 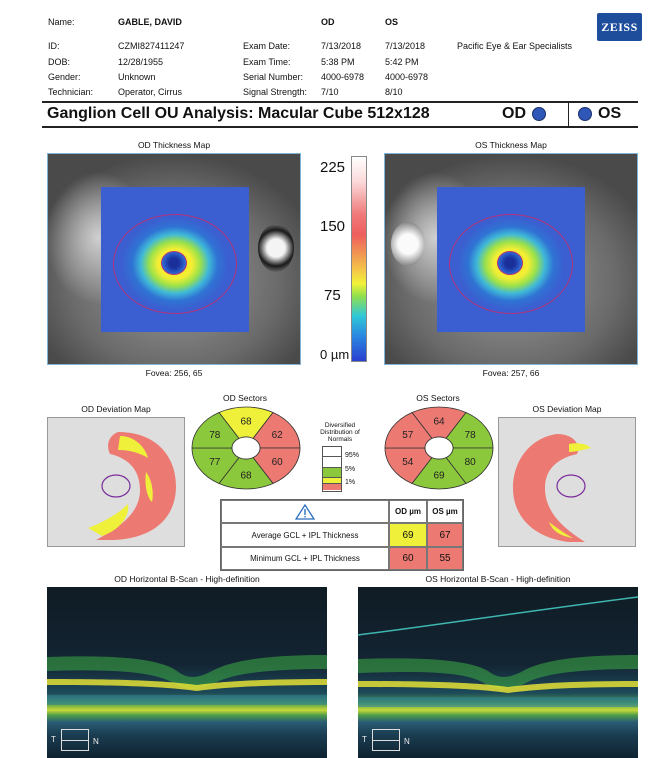 I want to click on os-deviation-yellow-region, so click(x=570, y=490).